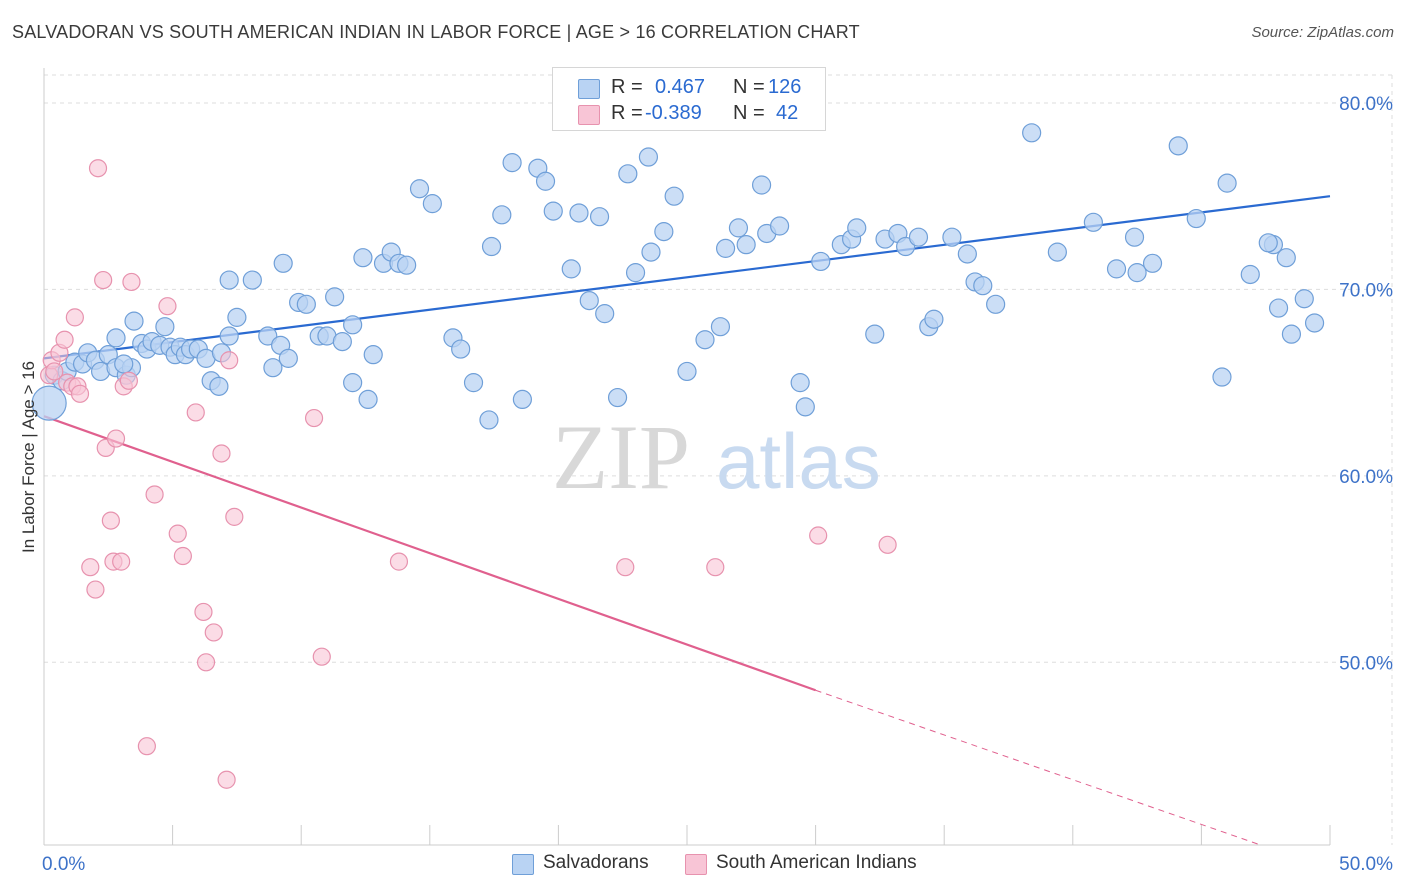  I want to click on legend-row-south-american-indians: R = -0.389 N = 42, so click(688, 115).